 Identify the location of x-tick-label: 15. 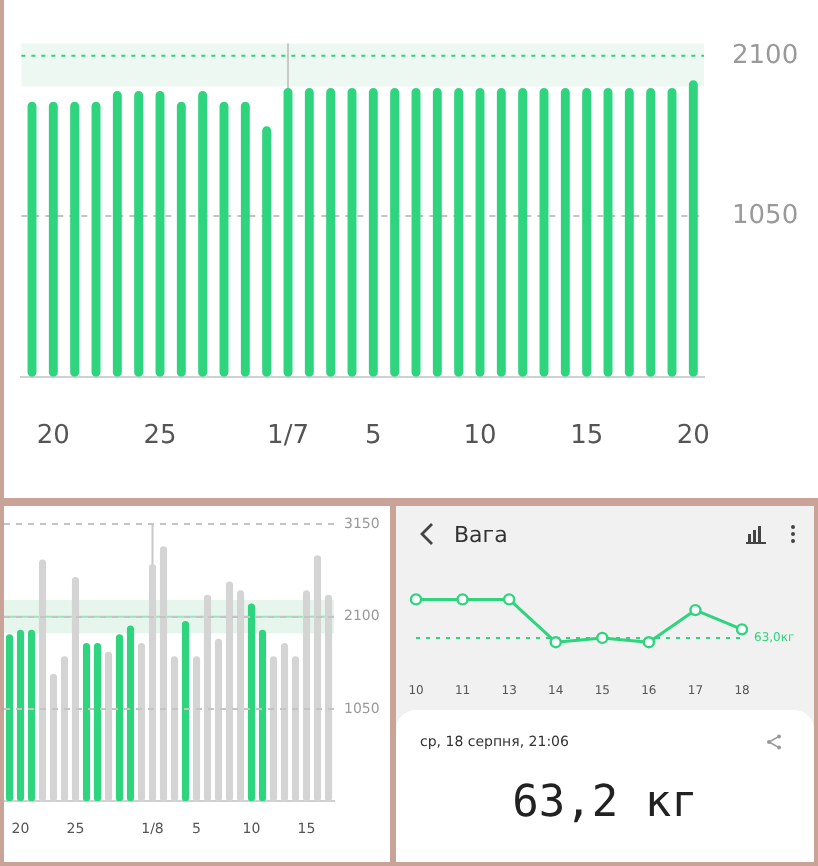
(587, 436).